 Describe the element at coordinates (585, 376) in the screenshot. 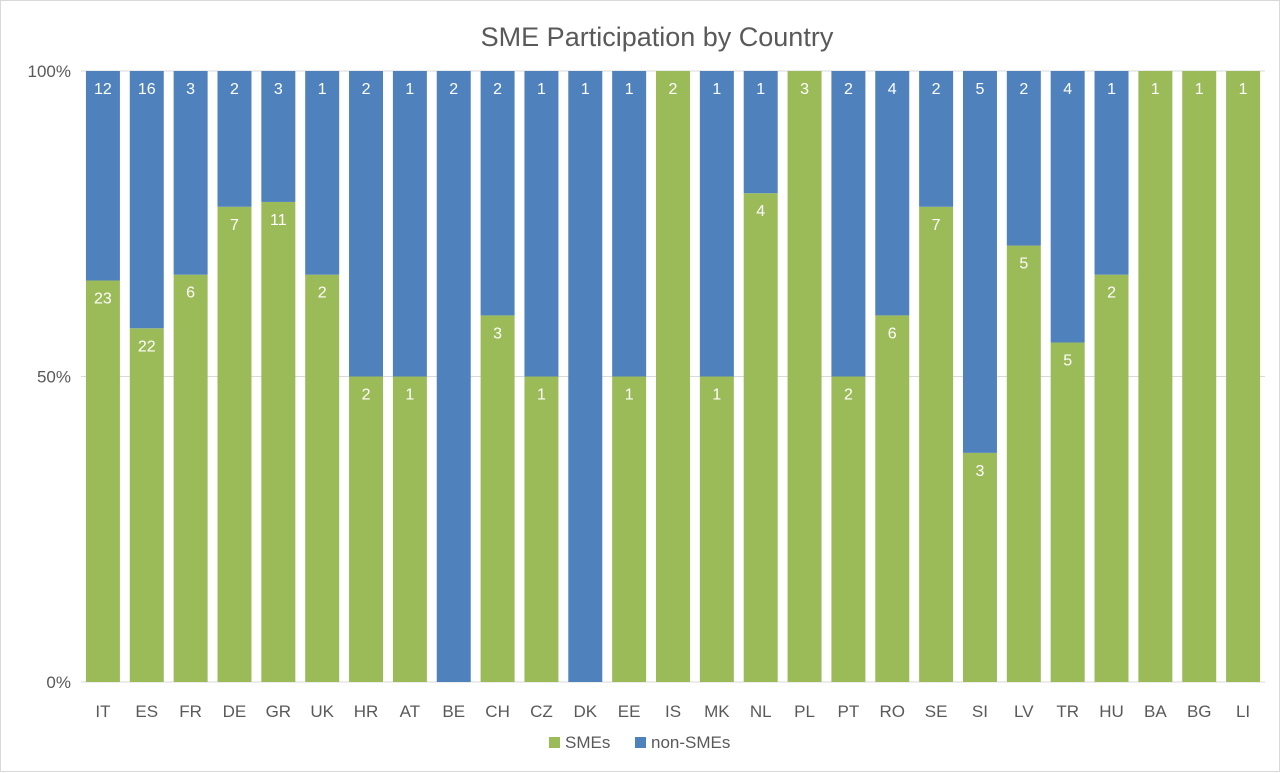

I see `bar-non-smes-dk` at that location.